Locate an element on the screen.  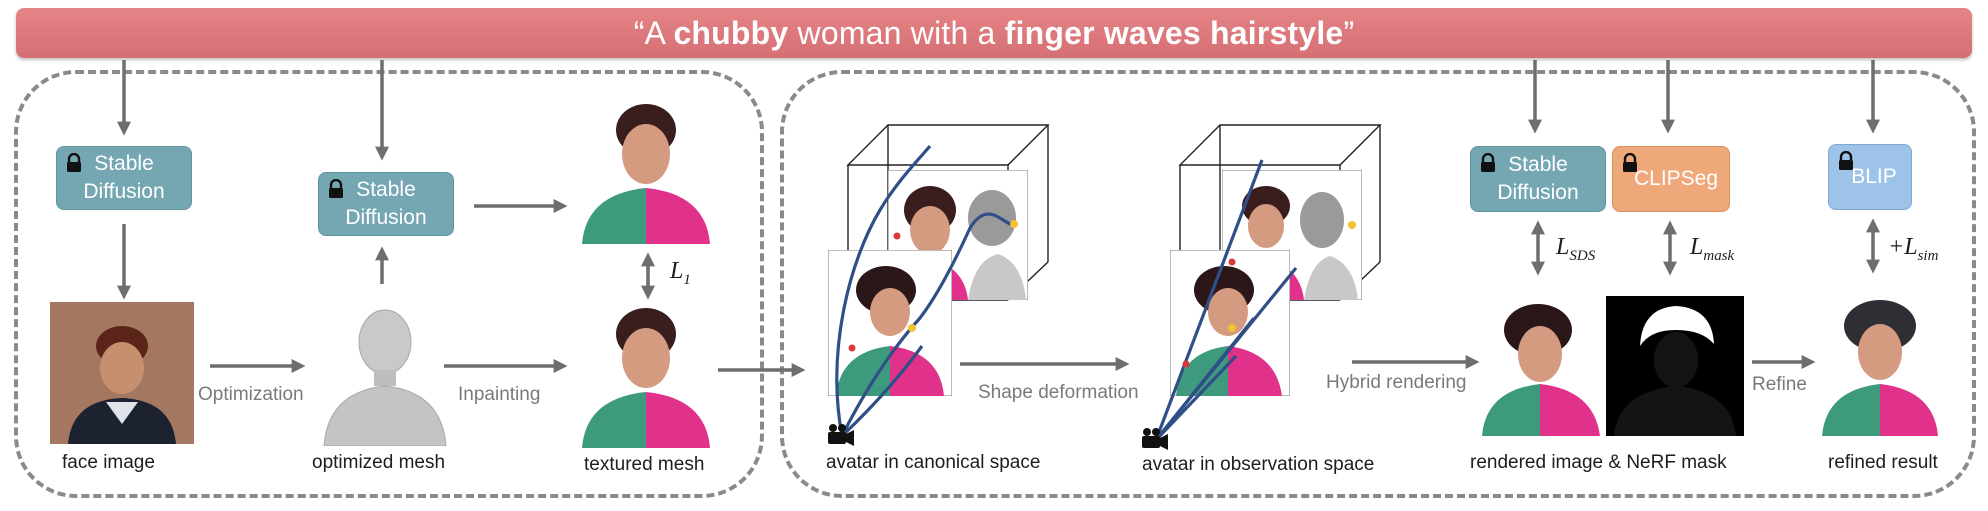
blip-box: BLIP is located at coordinates (1870, 177).